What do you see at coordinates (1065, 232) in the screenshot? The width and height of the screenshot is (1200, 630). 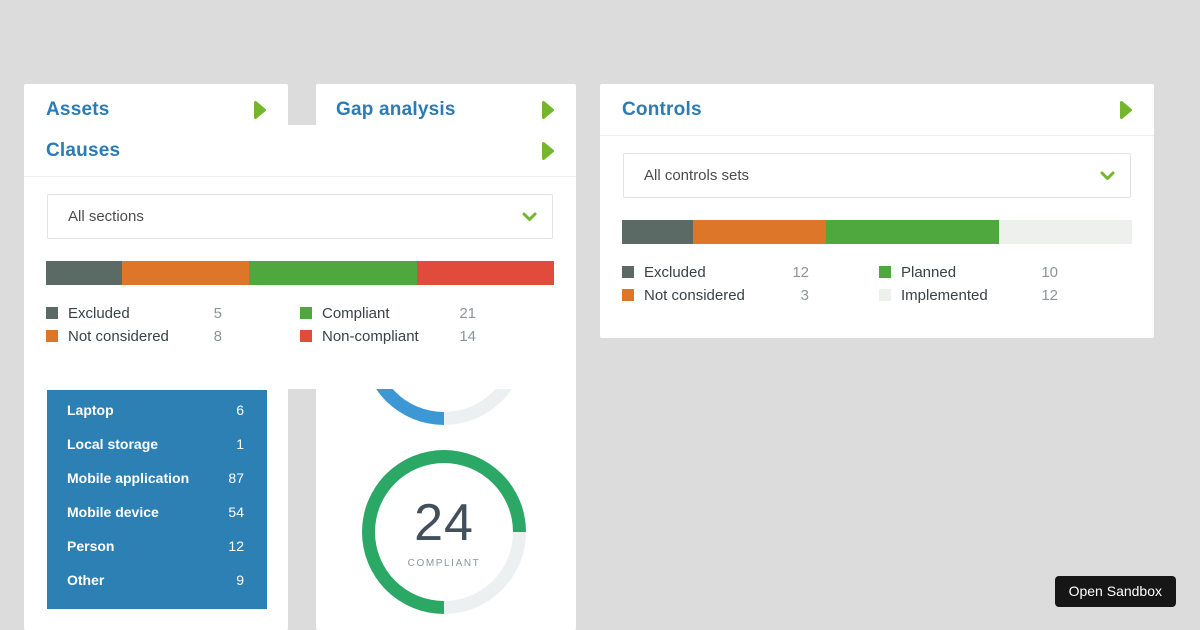 I see `bar-segment-implemented` at bounding box center [1065, 232].